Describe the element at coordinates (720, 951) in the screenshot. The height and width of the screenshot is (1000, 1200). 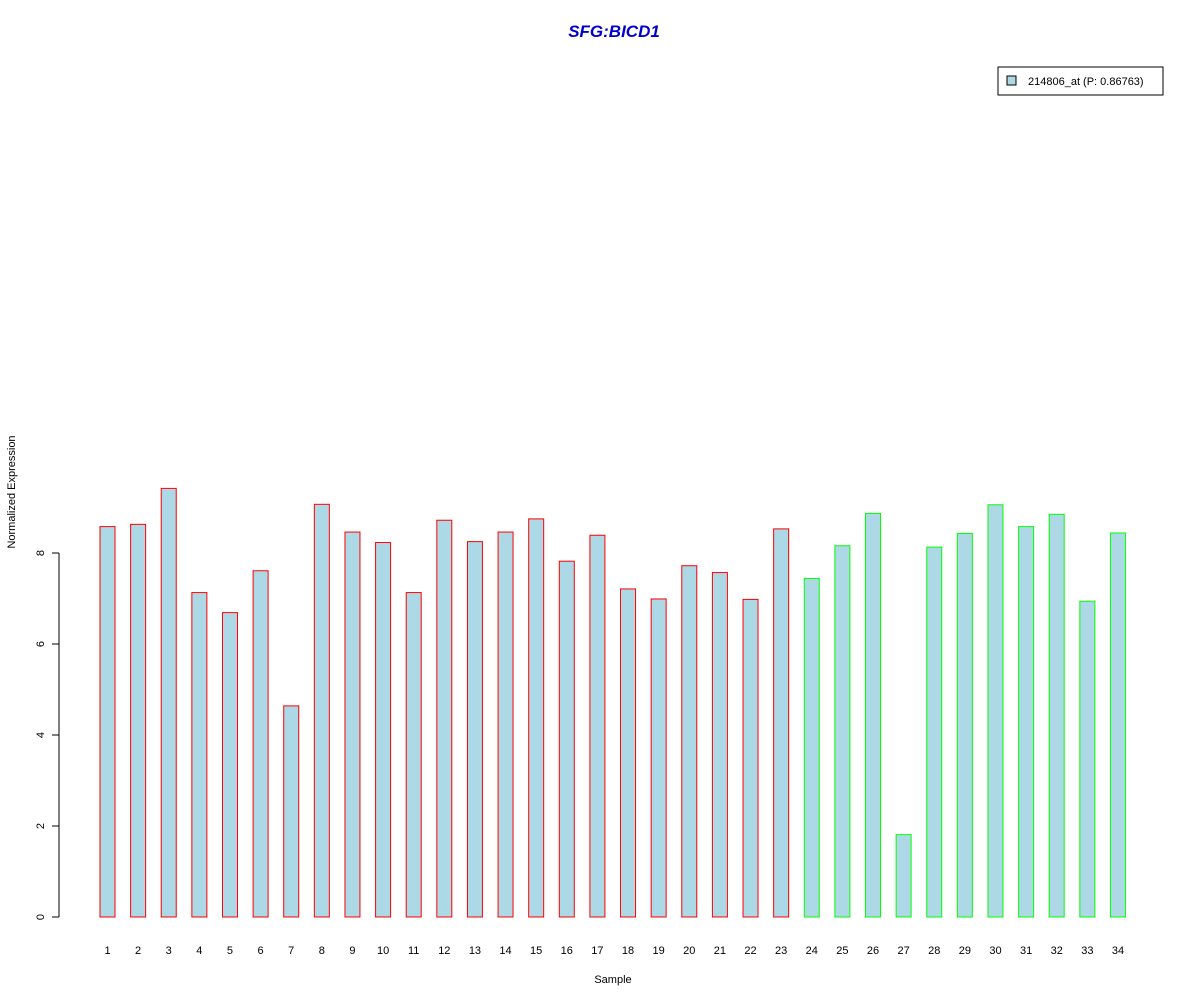
I see `x-tick-label: 21` at that location.